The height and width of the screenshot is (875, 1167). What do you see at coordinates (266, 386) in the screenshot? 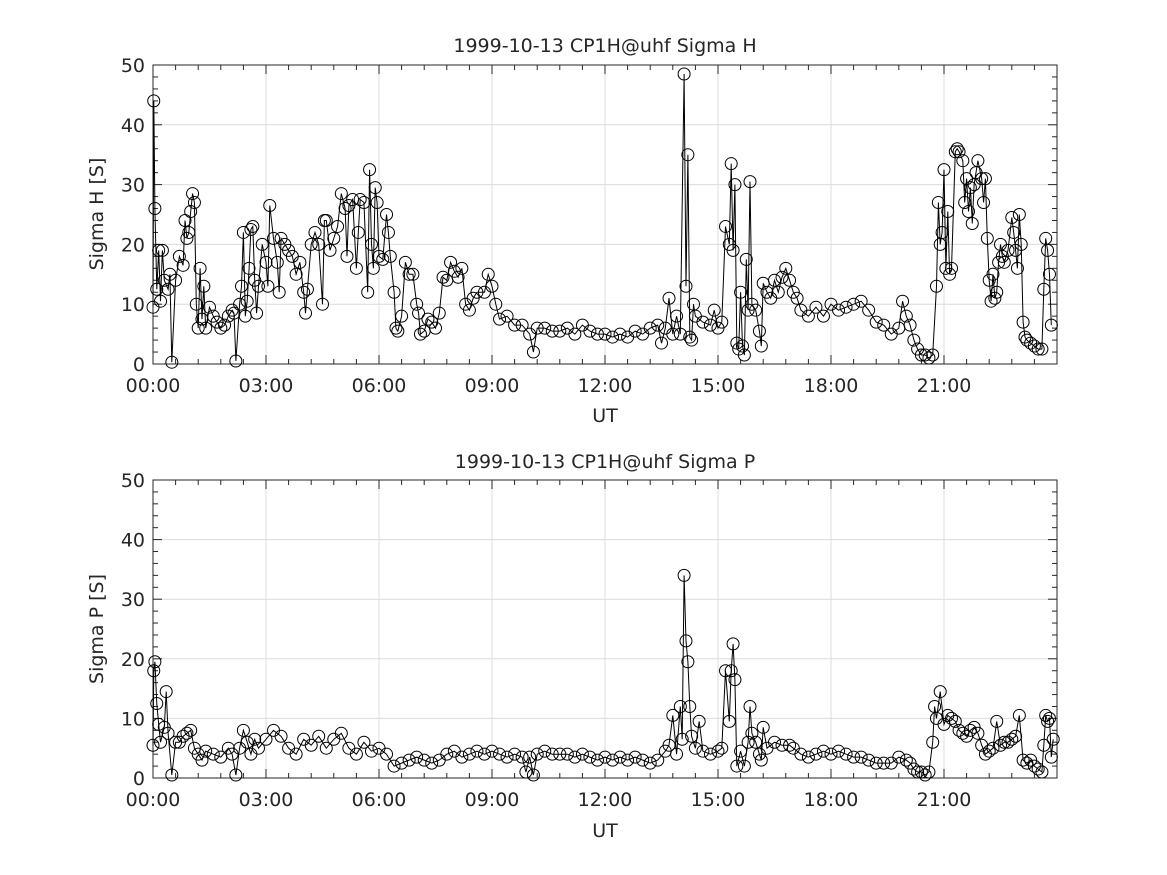
I see `x-tick-label: 03:00` at bounding box center [266, 386].